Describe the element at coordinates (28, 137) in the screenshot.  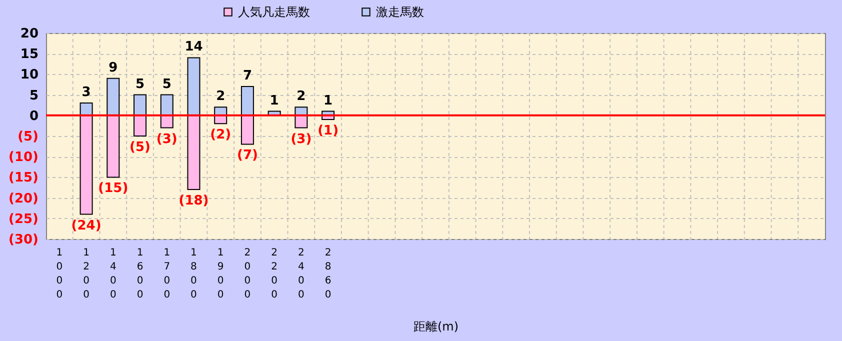
I see `y-tick-label: (5)` at that location.